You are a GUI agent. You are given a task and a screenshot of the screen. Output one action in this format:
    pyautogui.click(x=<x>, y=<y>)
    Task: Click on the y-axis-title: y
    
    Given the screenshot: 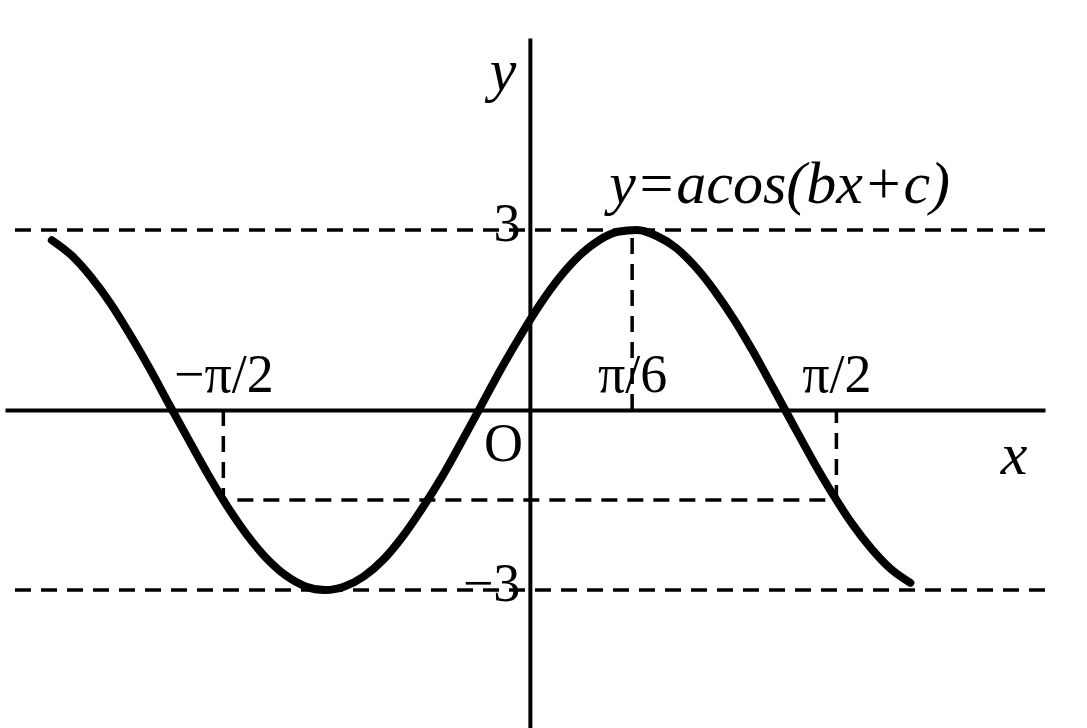 What is the action you would take?
    pyautogui.click(x=500, y=69)
    